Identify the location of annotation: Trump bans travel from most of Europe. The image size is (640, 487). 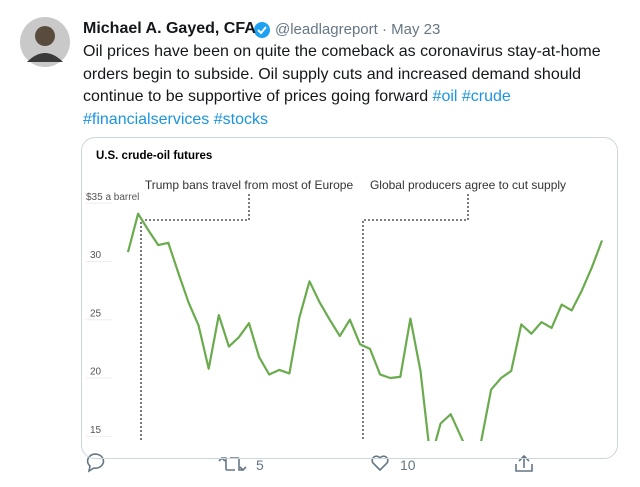
(249, 185).